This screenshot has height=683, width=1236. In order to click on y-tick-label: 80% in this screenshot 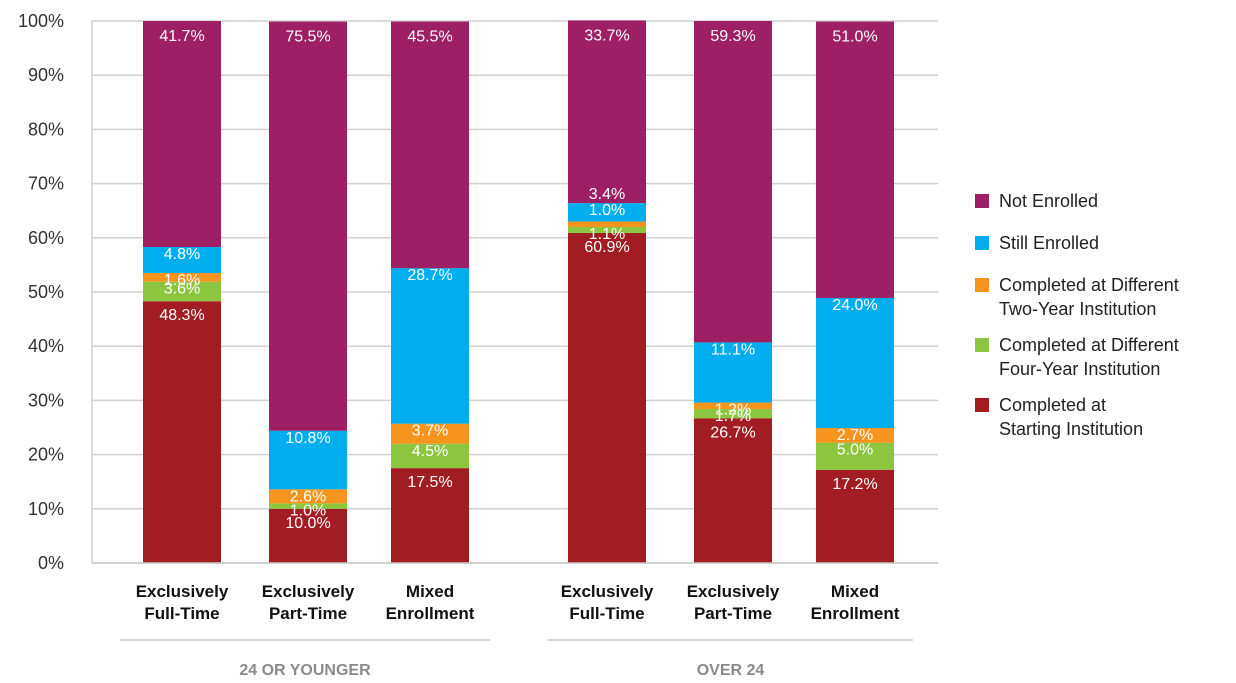, I will do `click(46, 129)`.